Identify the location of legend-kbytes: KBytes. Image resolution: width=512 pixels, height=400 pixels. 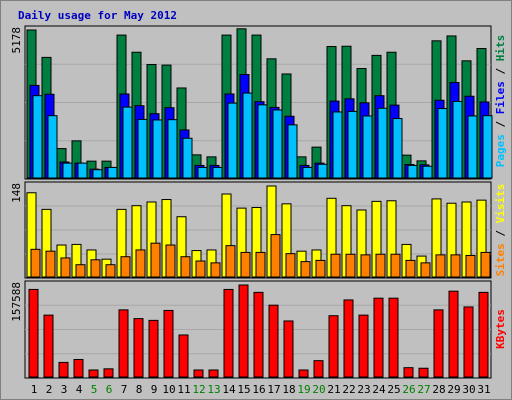
(500, 329).